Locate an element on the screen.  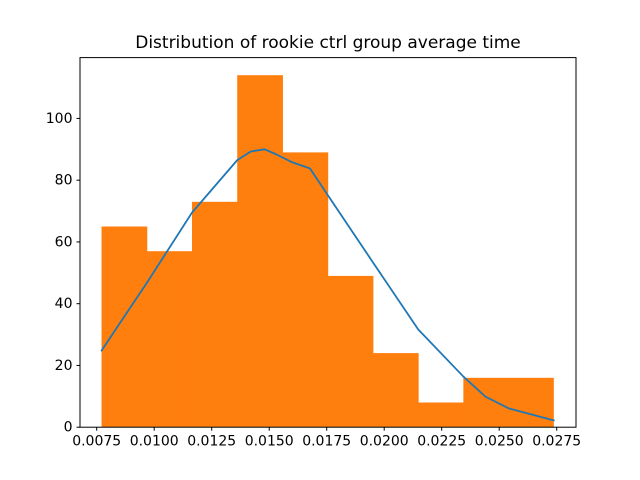
y-tick-label-4: 80 is located at coordinates (64, 181).